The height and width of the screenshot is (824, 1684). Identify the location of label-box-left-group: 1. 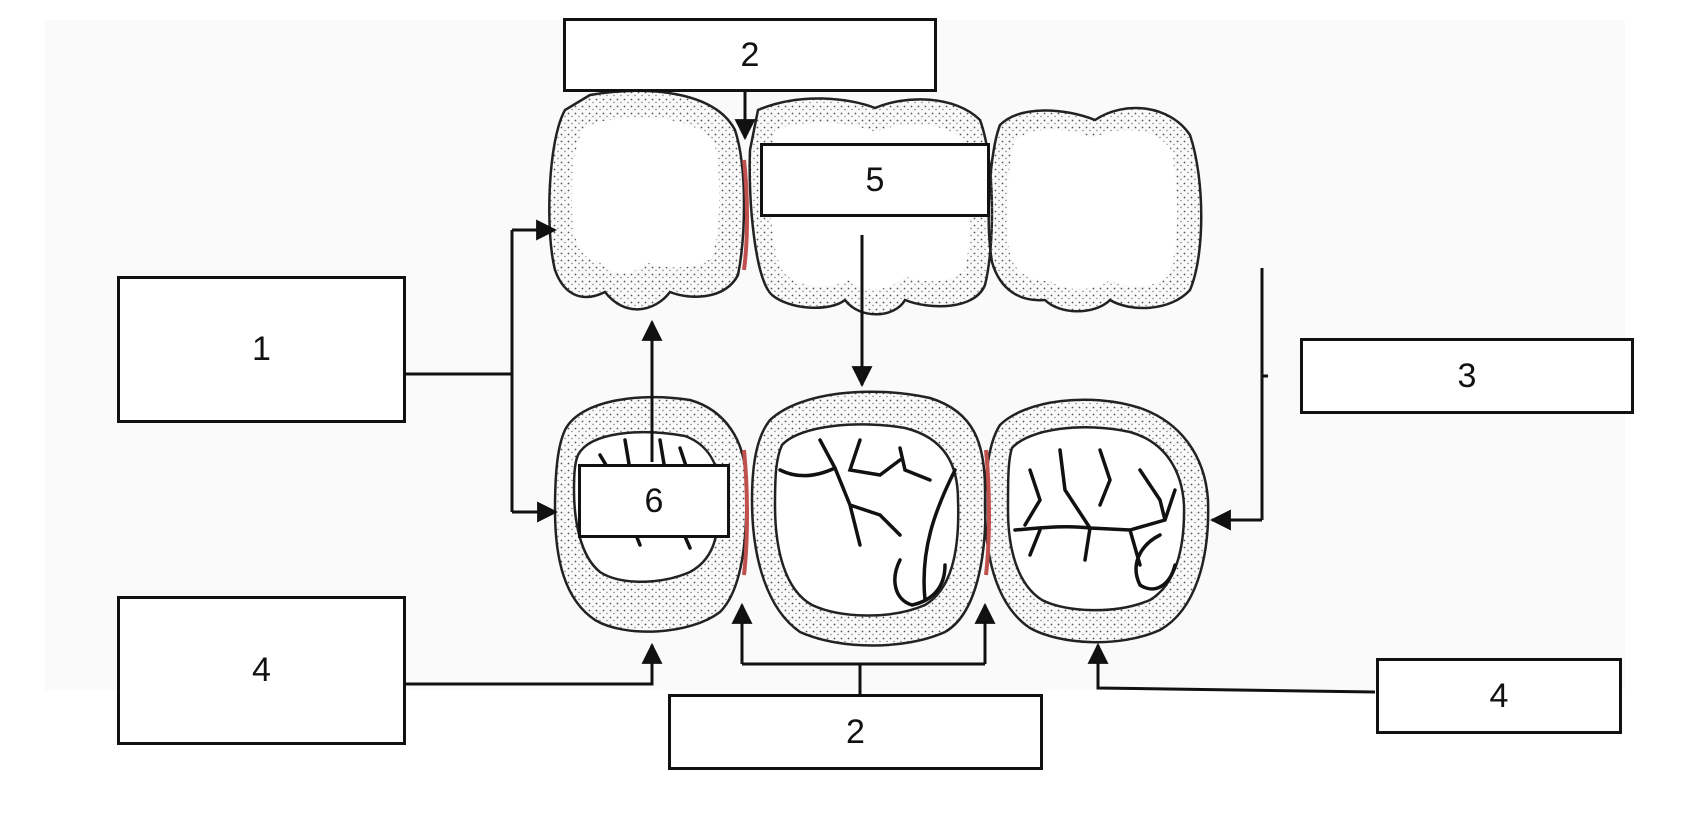
(261, 349).